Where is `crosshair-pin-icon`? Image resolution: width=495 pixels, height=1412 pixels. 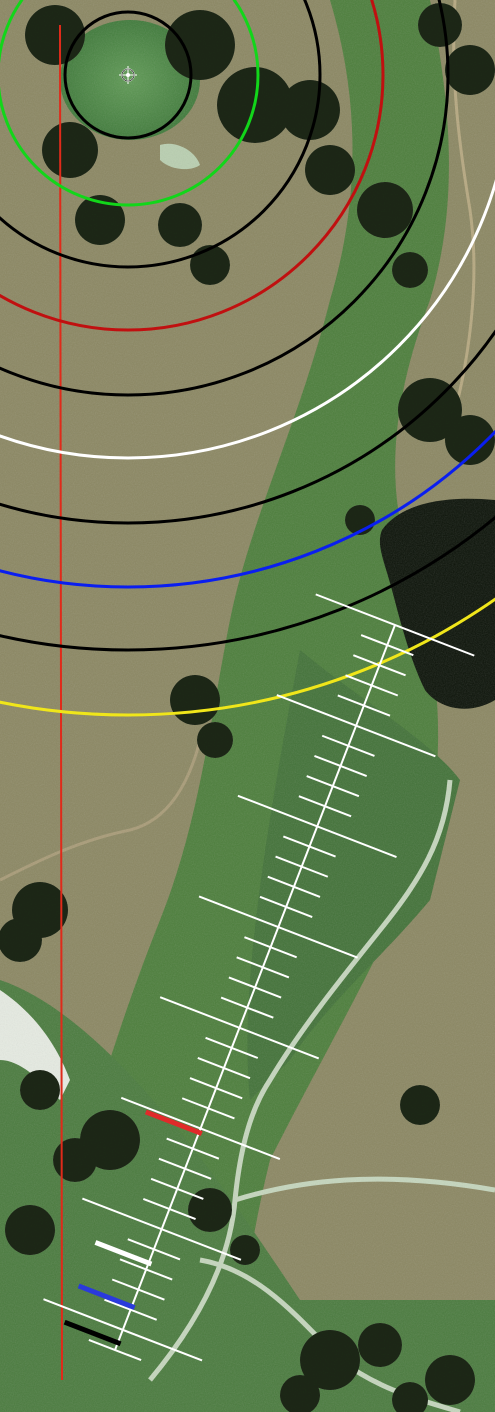
crosshair-pin-icon is located at coordinates (128, 75).